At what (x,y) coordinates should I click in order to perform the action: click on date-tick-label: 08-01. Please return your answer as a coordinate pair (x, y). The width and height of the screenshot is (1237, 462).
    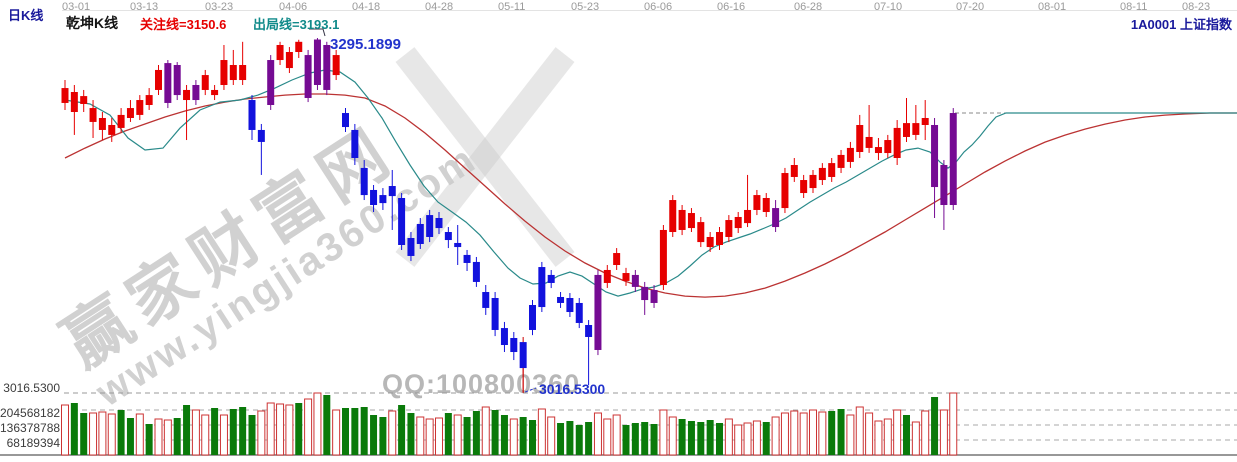
    Looking at the image, I should click on (1052, 7).